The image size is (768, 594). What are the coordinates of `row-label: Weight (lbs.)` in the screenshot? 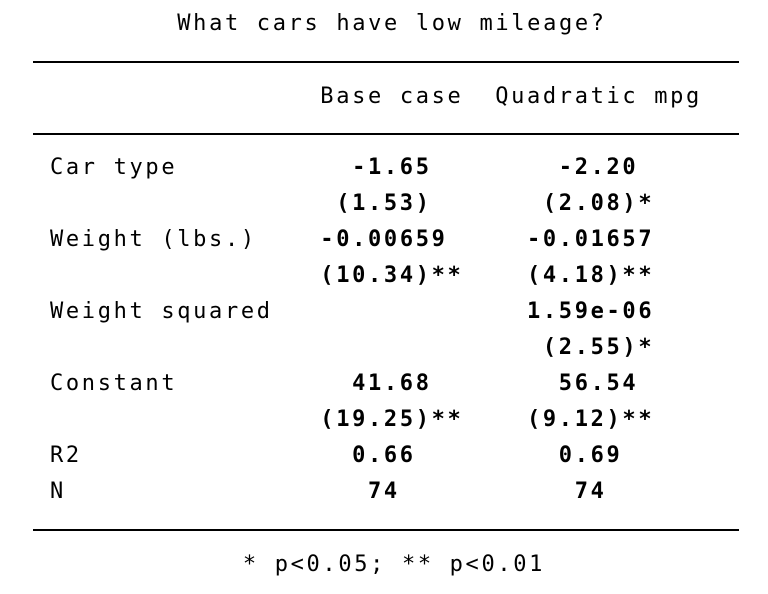 It's located at (153, 239).